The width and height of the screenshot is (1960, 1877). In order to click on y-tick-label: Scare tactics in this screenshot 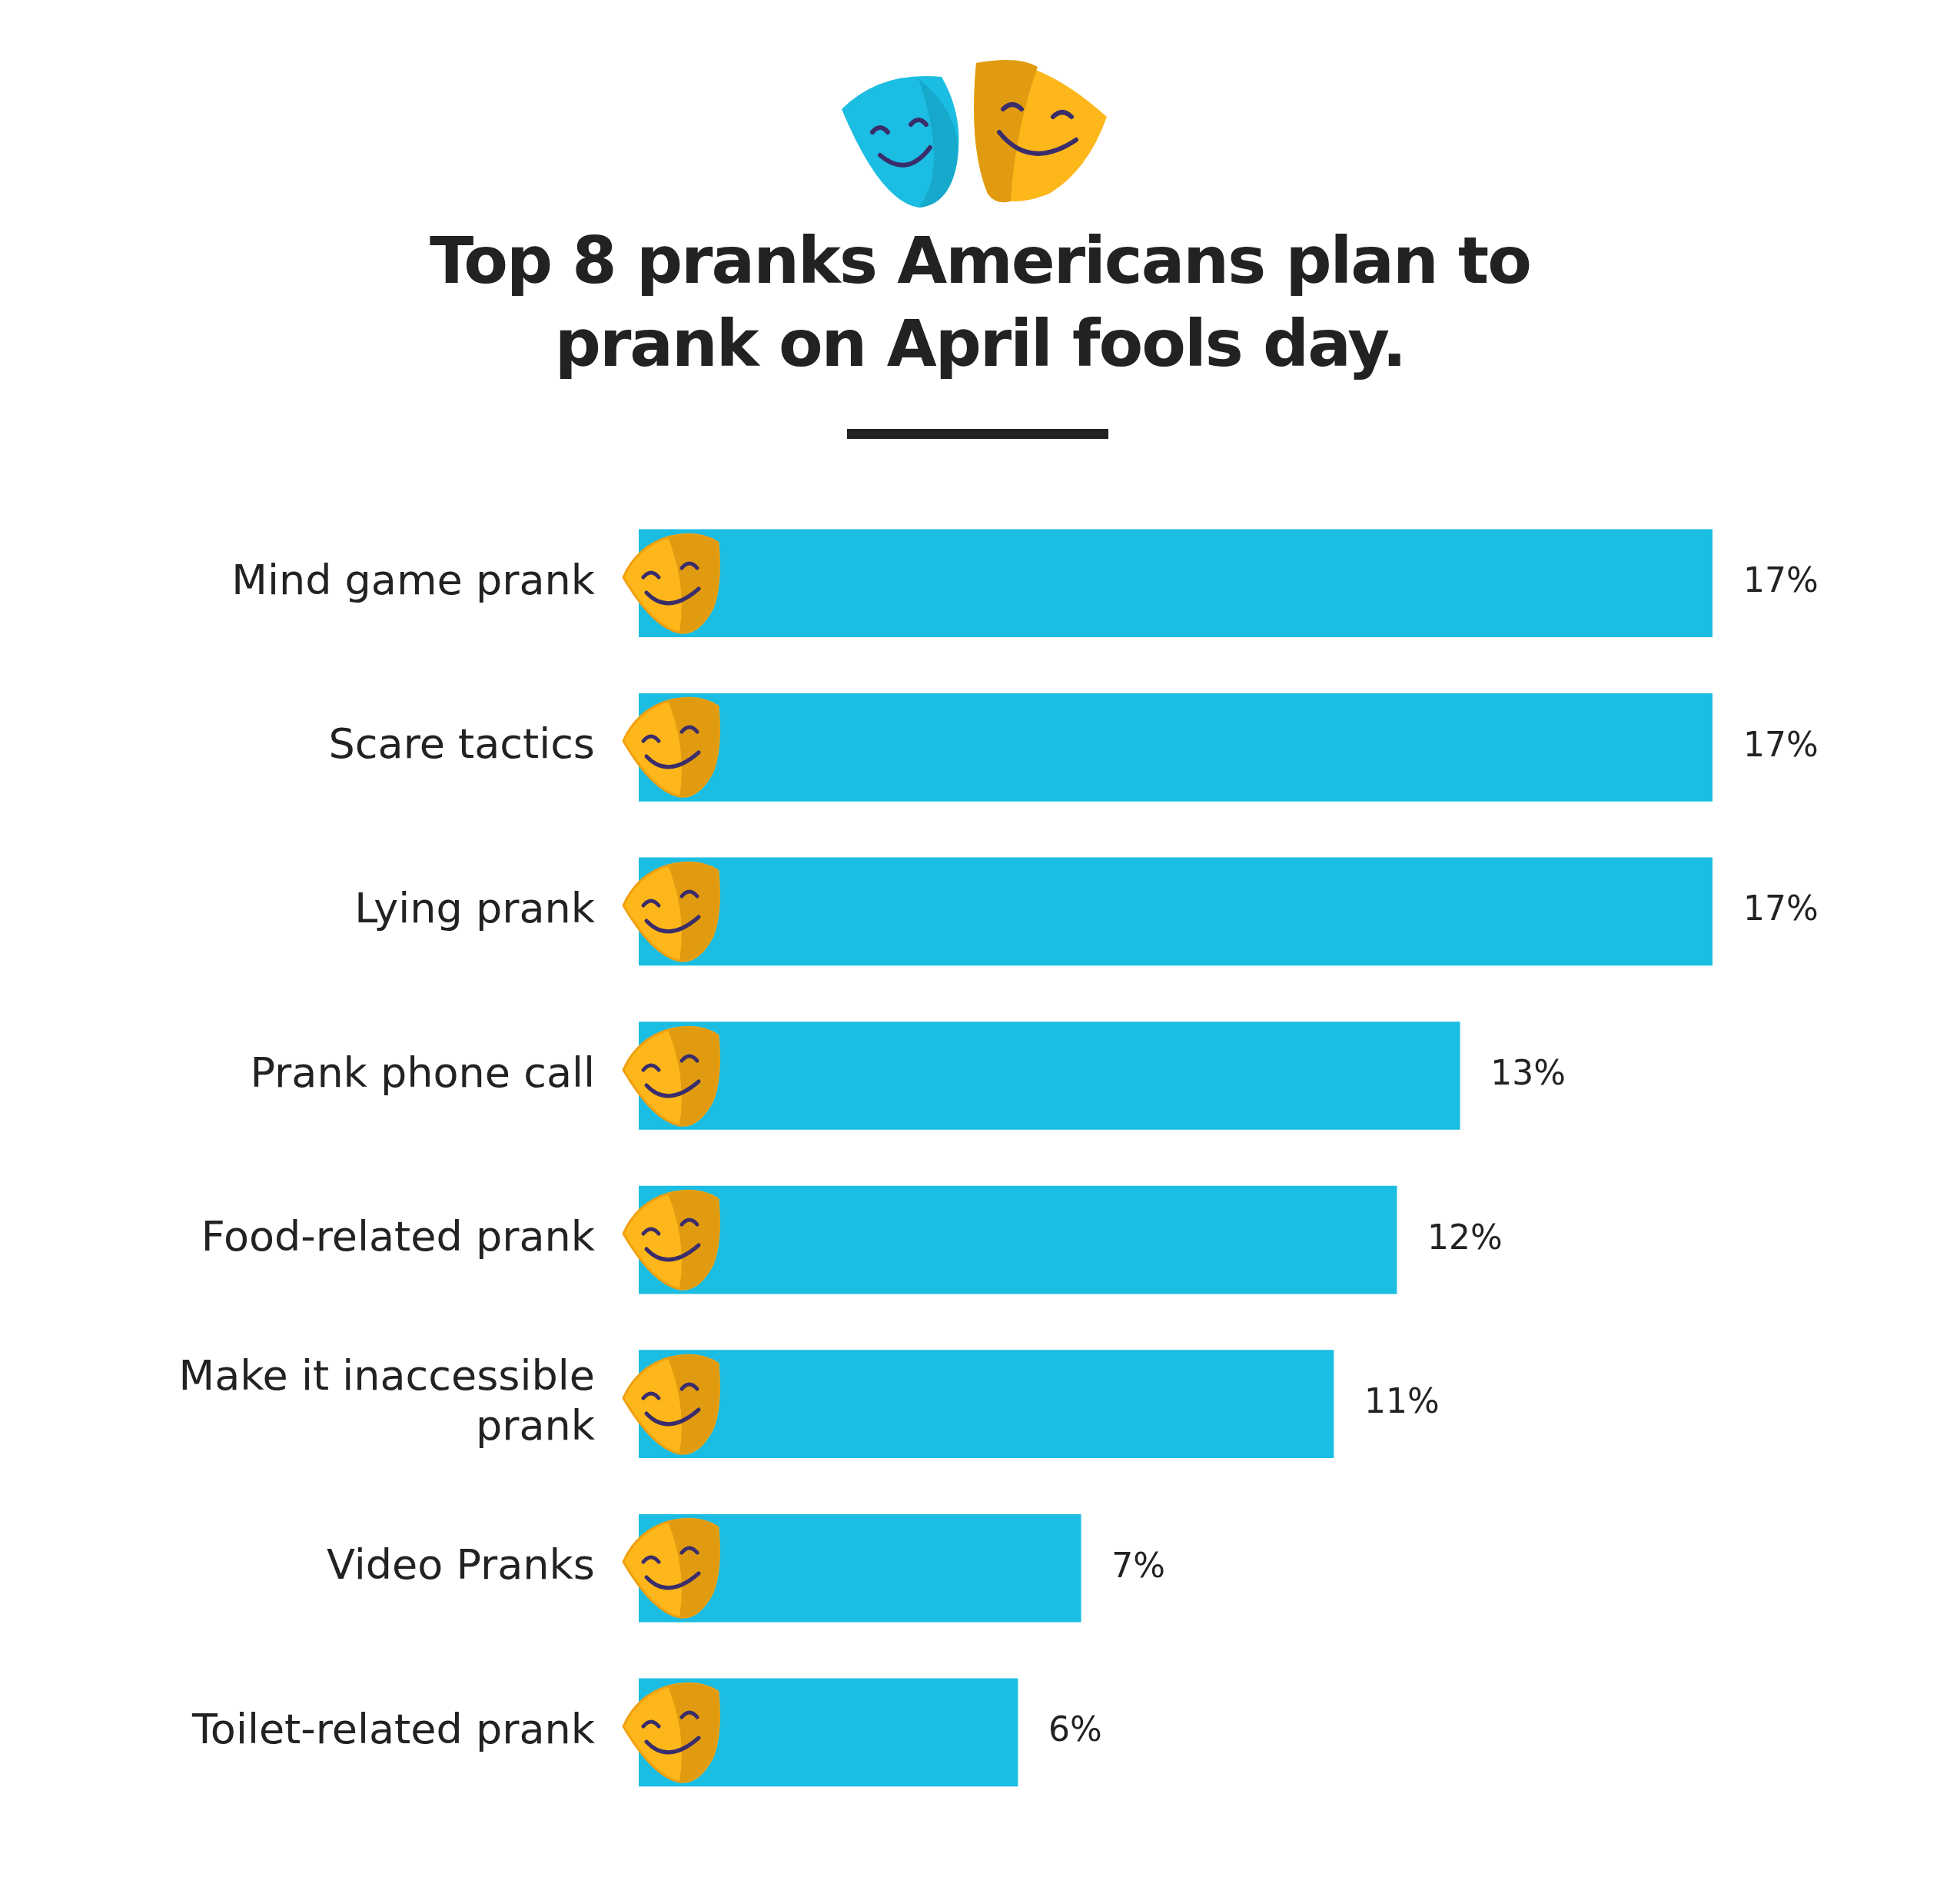, I will do `click(461, 744)`.